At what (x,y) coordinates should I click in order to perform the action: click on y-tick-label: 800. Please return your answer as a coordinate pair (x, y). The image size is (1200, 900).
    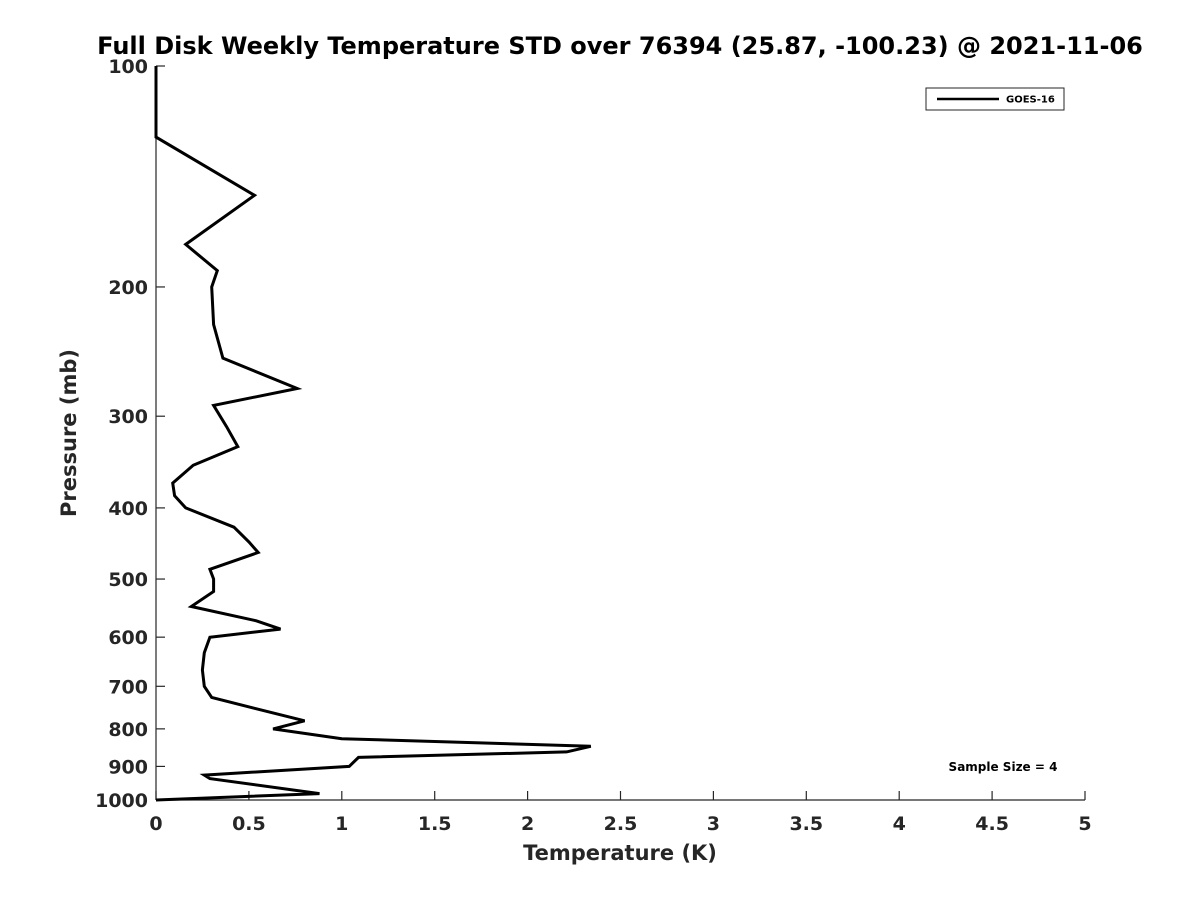
    Looking at the image, I should click on (128, 730).